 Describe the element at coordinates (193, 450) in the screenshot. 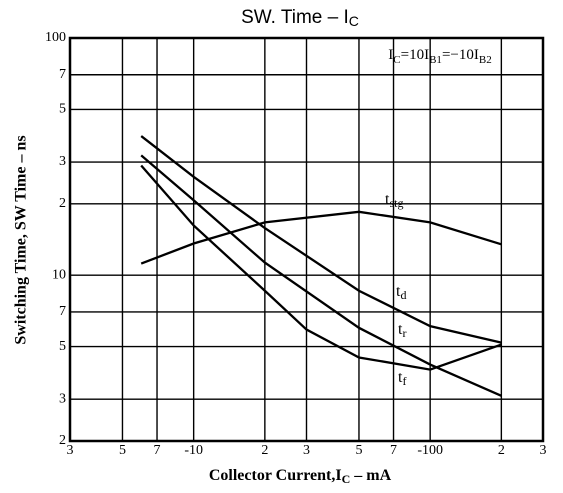

I see `x-tick-label: -10` at that location.